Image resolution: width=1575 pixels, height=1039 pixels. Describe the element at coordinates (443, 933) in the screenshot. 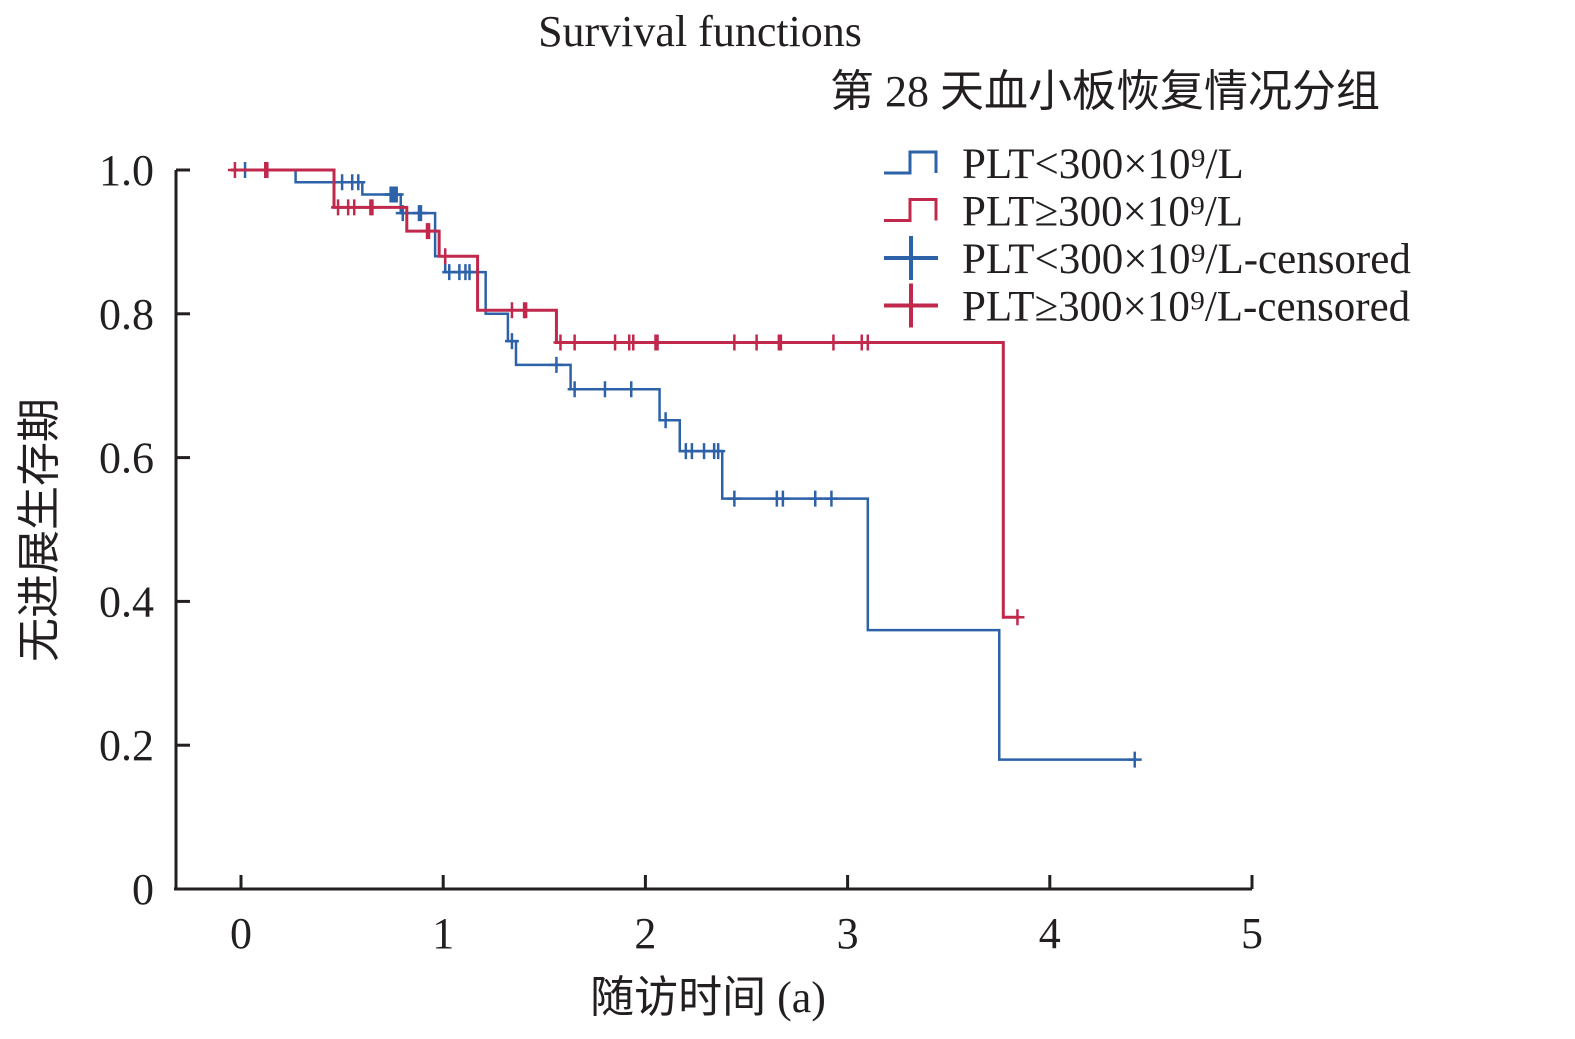

I see `x-tick-label: 1` at that location.